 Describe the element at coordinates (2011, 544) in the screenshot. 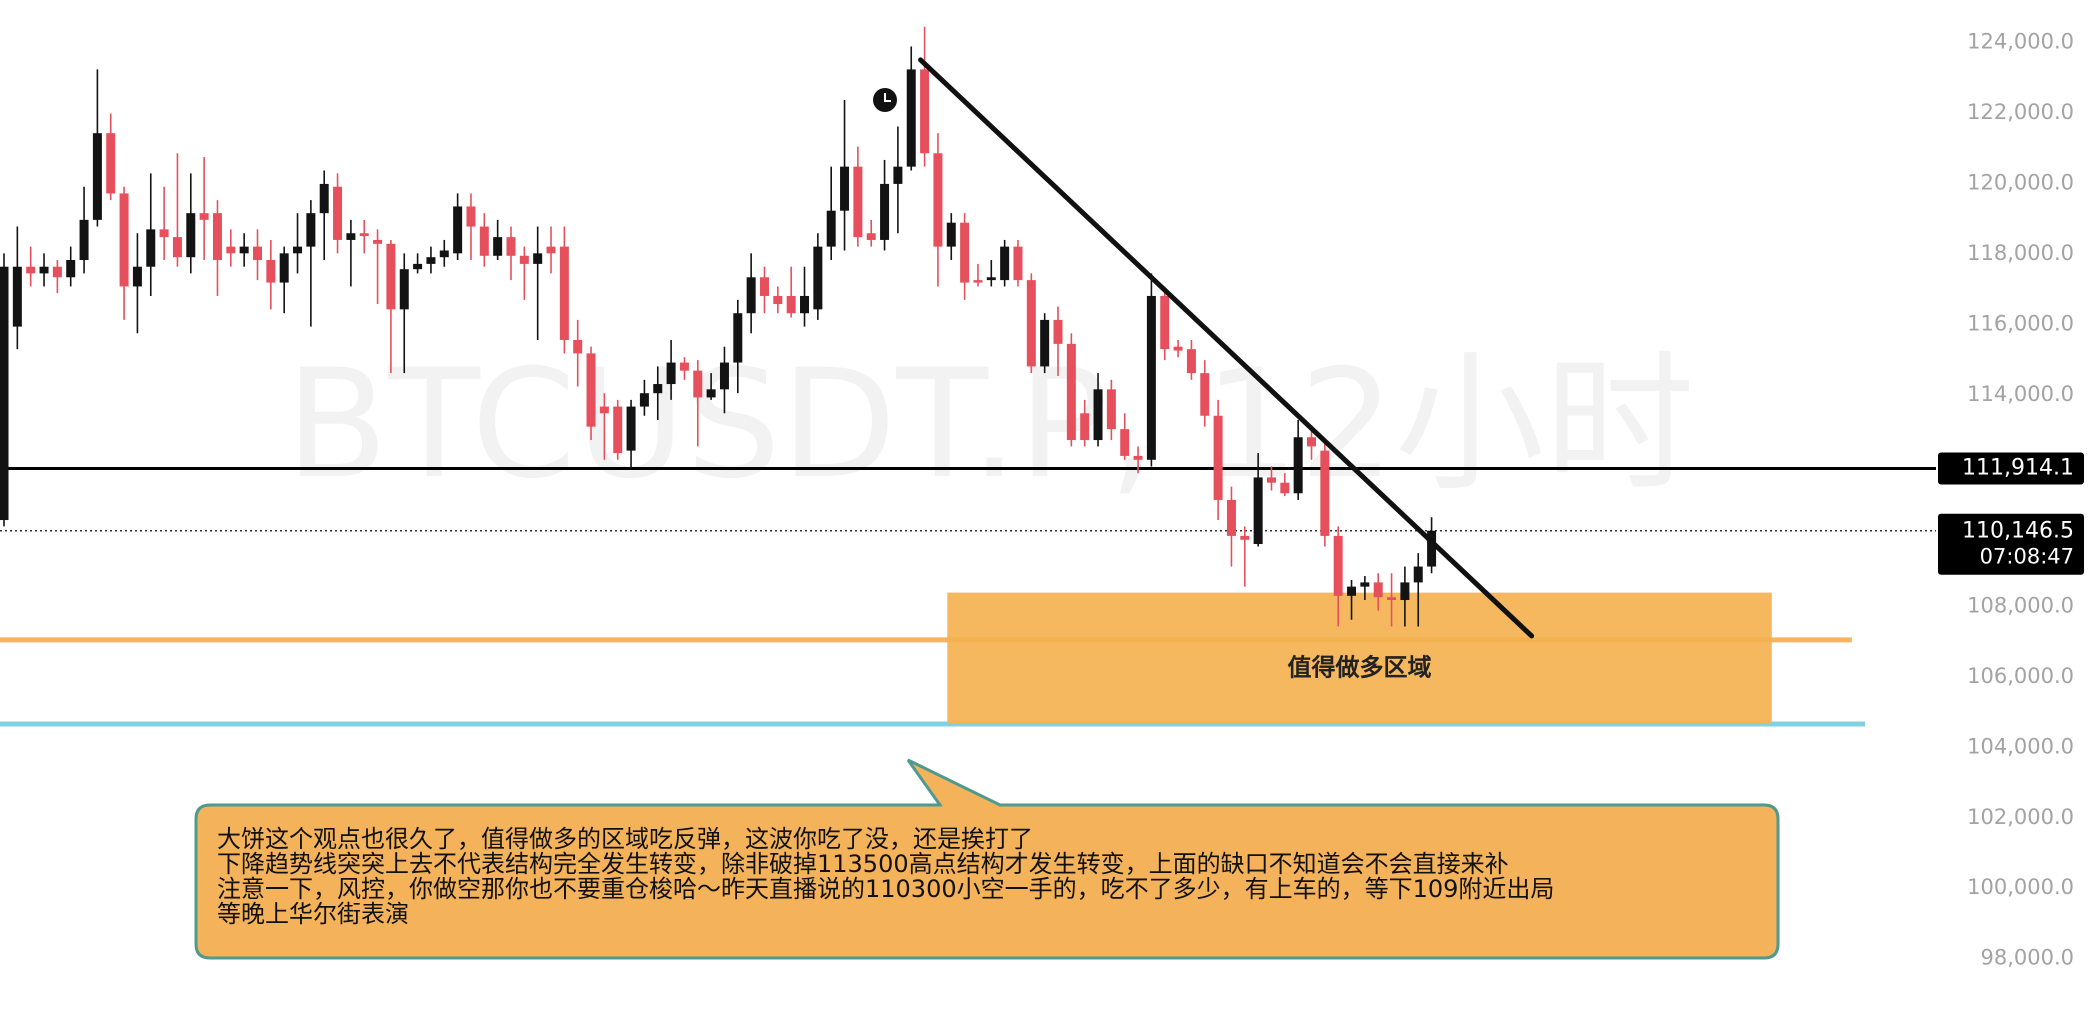

I see `last-price-box` at that location.